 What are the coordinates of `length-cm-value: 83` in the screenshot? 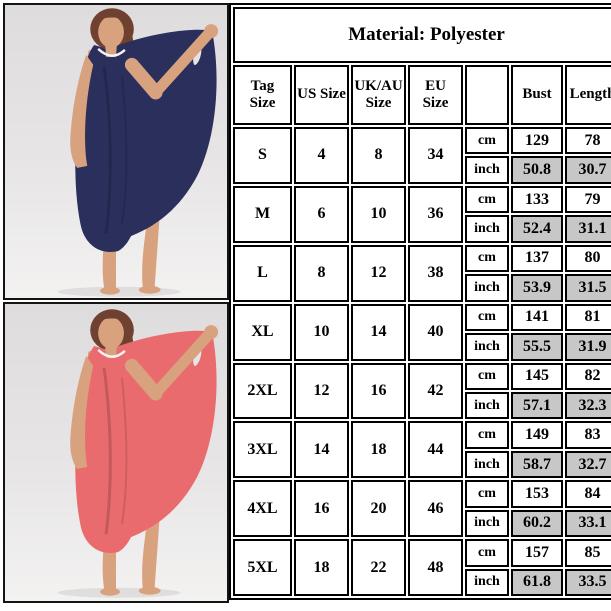 It's located at (588, 435).